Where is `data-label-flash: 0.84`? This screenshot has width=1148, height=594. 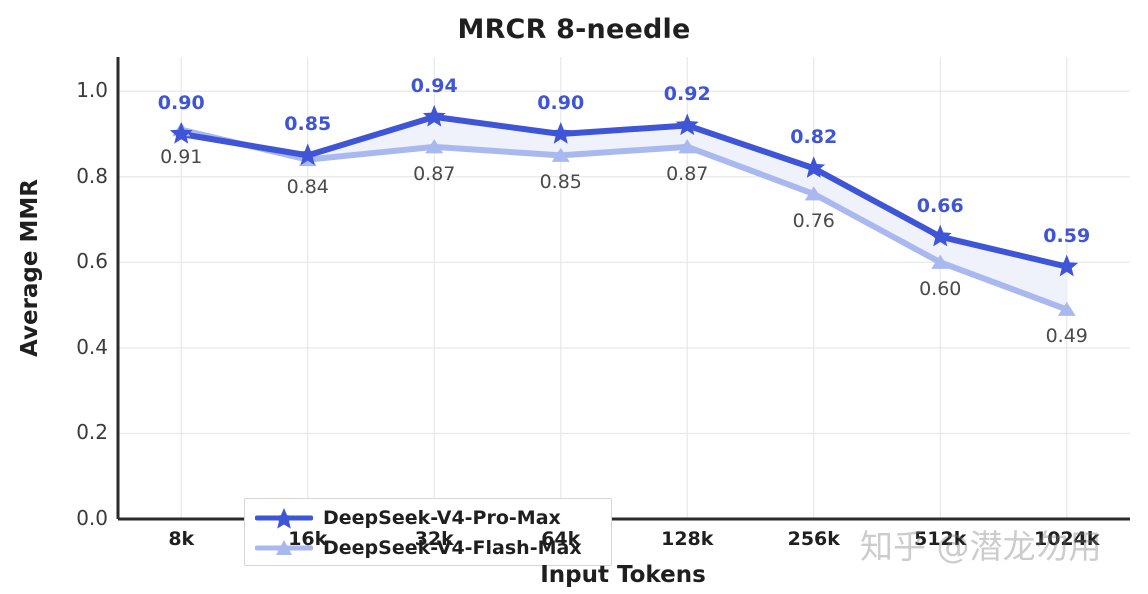
data-label-flash: 0.84 is located at coordinates (307, 186).